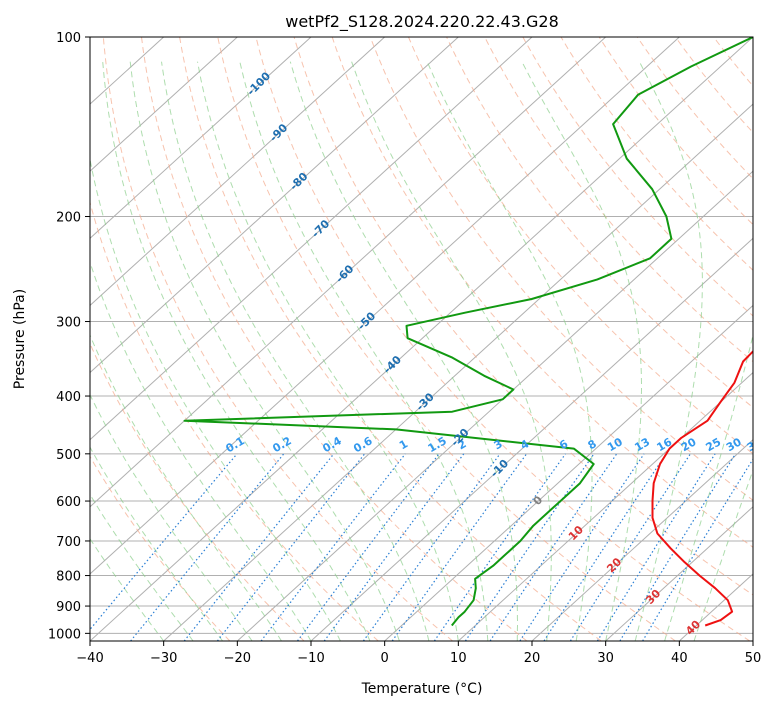 The image size is (775, 712). I want to click on x-tick-label: 0, so click(385, 658).